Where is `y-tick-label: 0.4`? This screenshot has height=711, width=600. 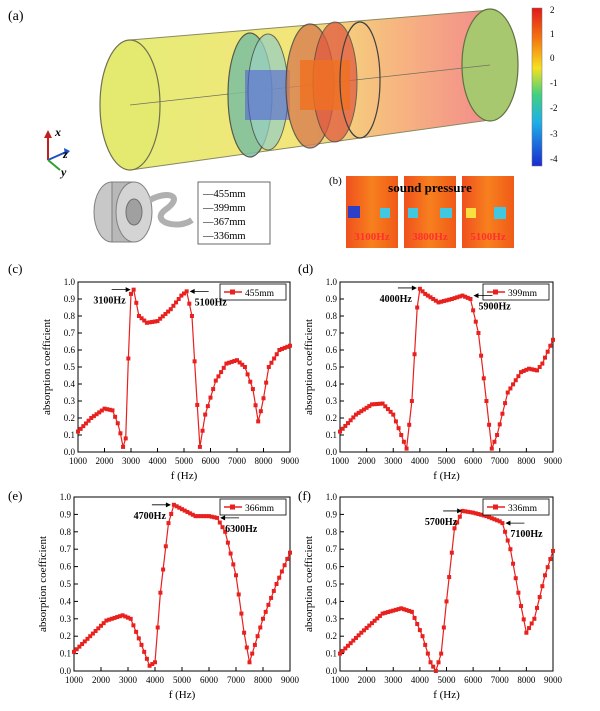 y-tick-label: 0.4 is located at coordinates (332, 384).